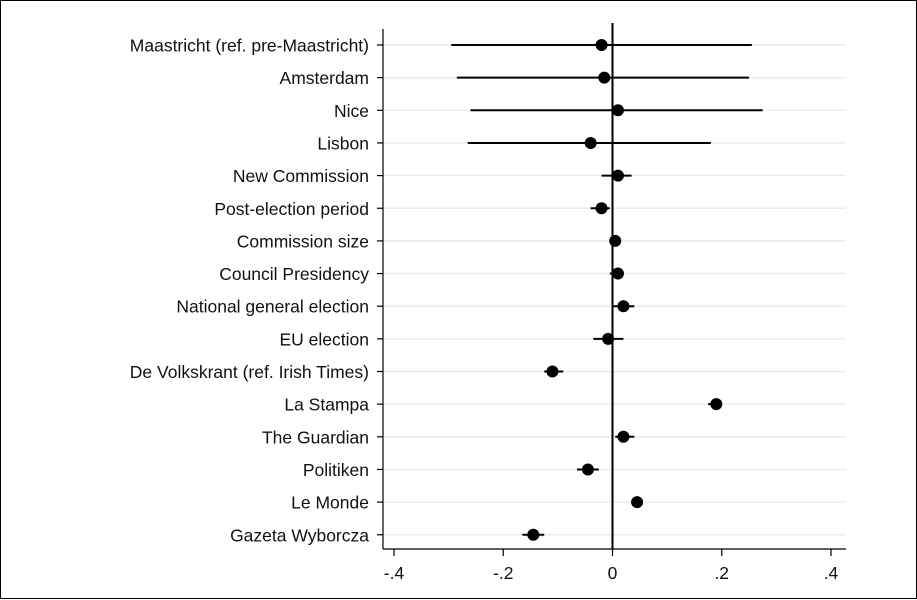 Image resolution: width=917 pixels, height=600 pixels. Describe the element at coordinates (272, 307) in the screenshot. I see `y-tick-label: National general election` at that location.